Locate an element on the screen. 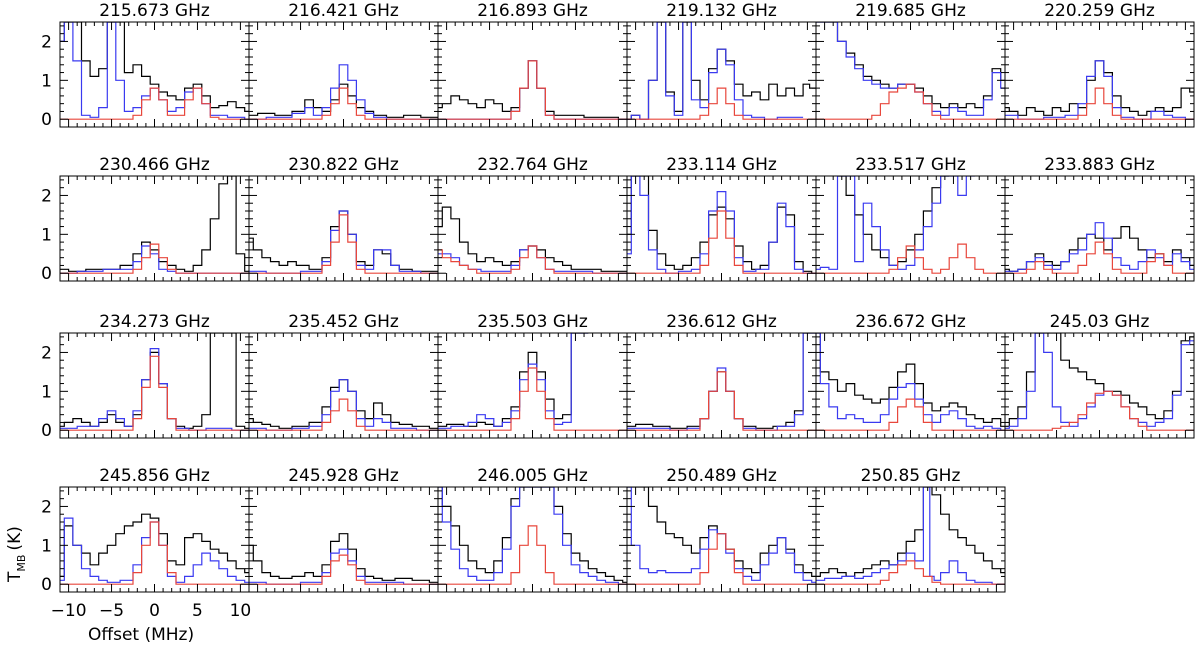  panel: 246.005 GHz is located at coordinates (532, 529).